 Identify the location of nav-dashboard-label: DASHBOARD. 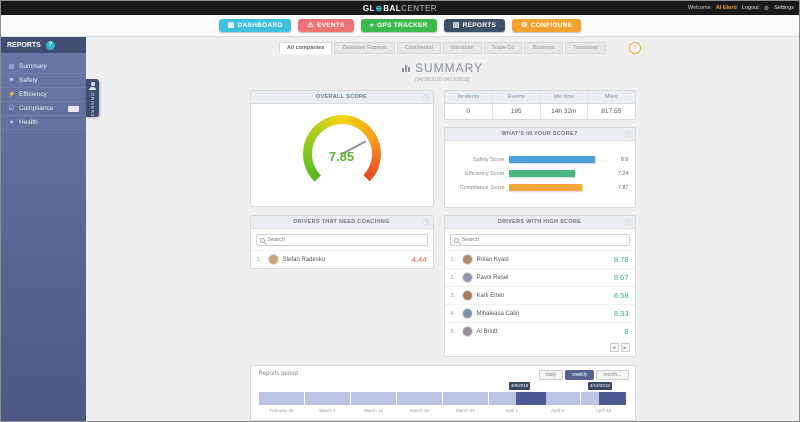
(260, 25).